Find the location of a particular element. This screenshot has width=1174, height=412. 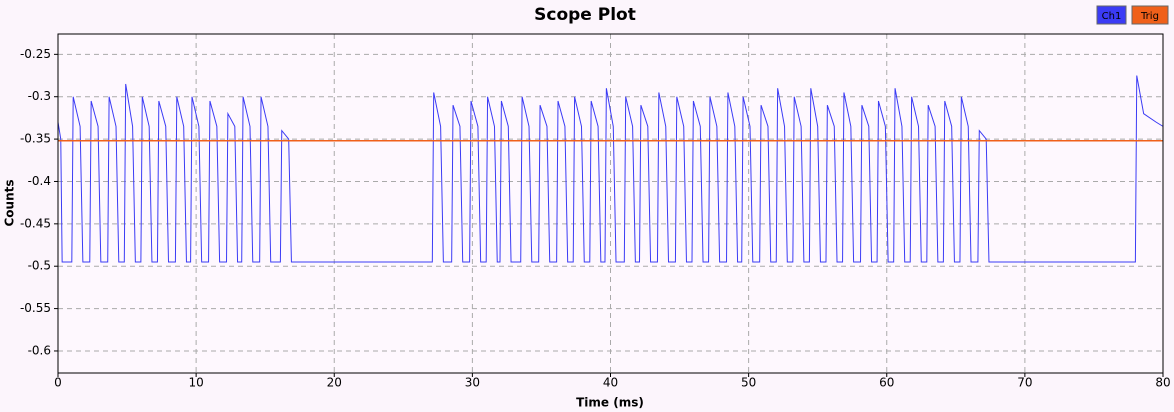

y-axis-label: Counts is located at coordinates (10, 202).